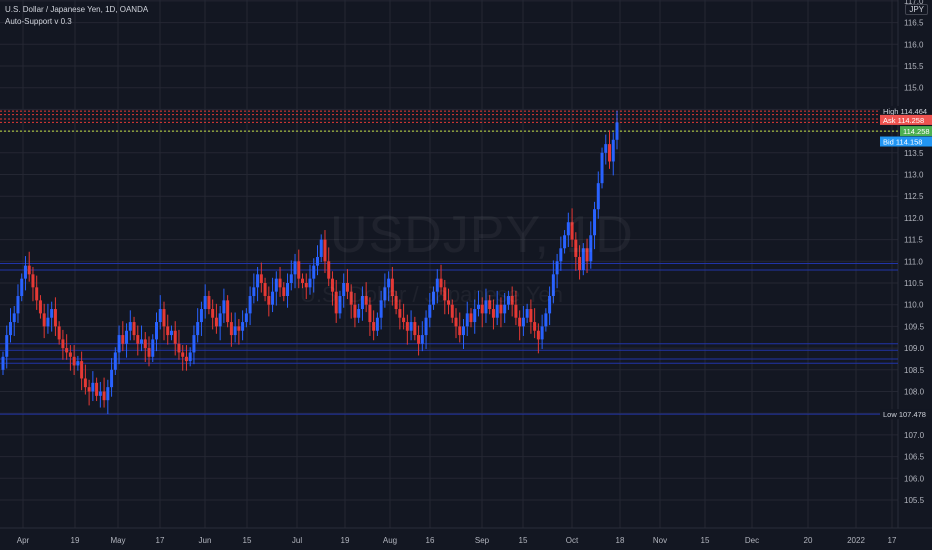 The image size is (932, 550). What do you see at coordinates (914, 88) in the screenshot?
I see `y-tick-label: 115.0` at bounding box center [914, 88].